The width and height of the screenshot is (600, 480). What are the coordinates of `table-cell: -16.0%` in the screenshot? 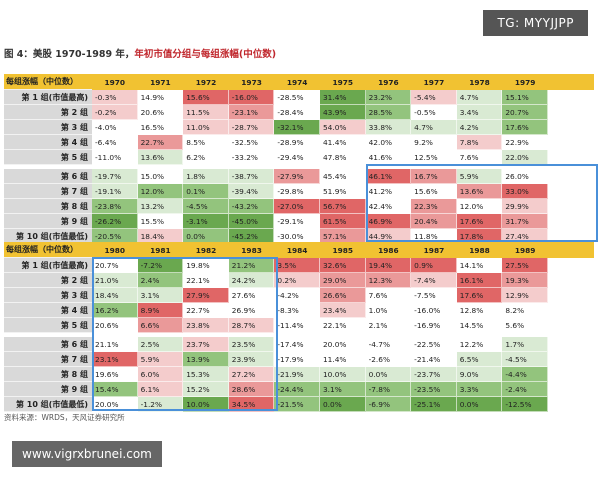 It's located at (251, 97).